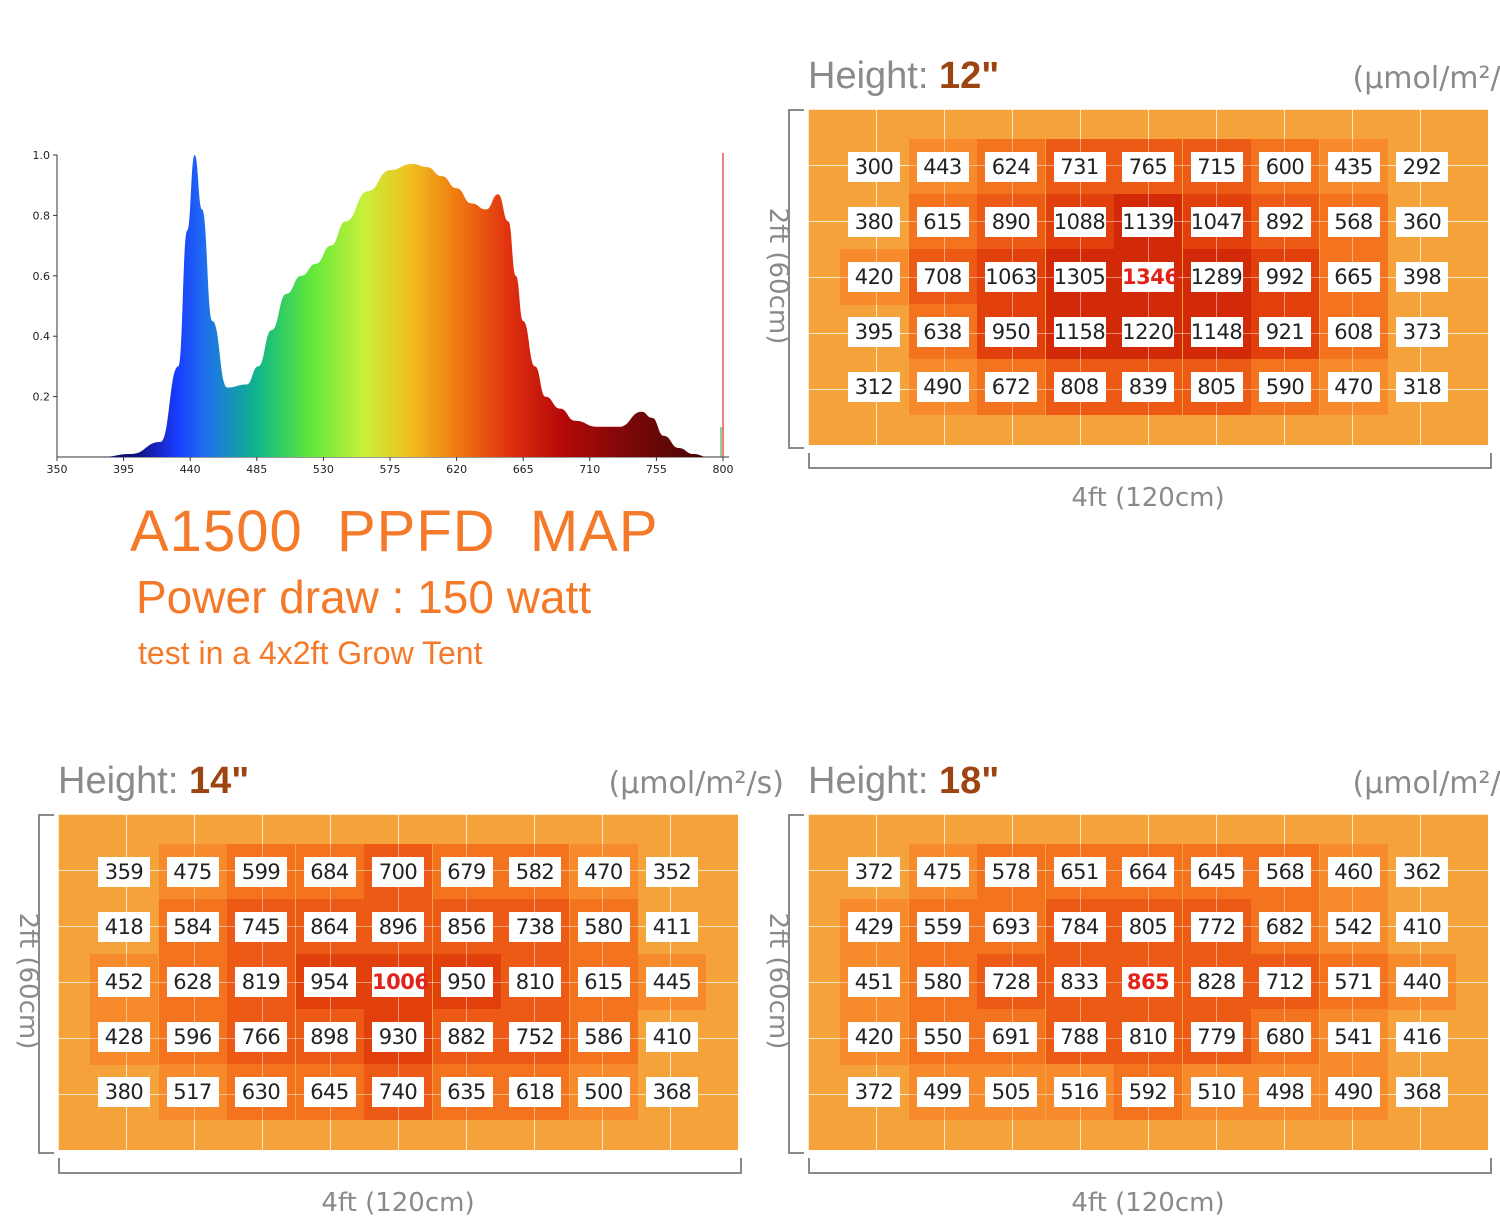 Image resolution: width=1500 pixels, height=1230 pixels. What do you see at coordinates (1422, 277) in the screenshot?
I see `ppfd-value-cell: 398` at bounding box center [1422, 277].